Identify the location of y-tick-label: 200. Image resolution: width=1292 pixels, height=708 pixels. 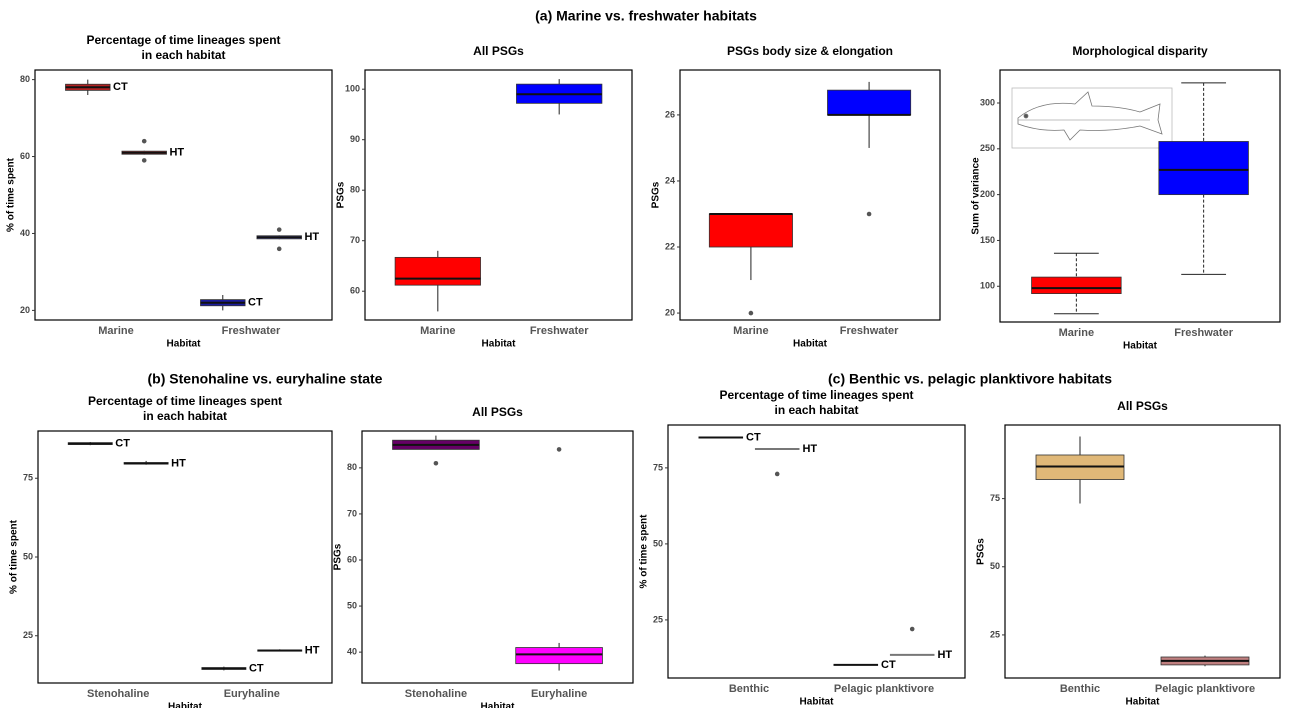
(987, 194).